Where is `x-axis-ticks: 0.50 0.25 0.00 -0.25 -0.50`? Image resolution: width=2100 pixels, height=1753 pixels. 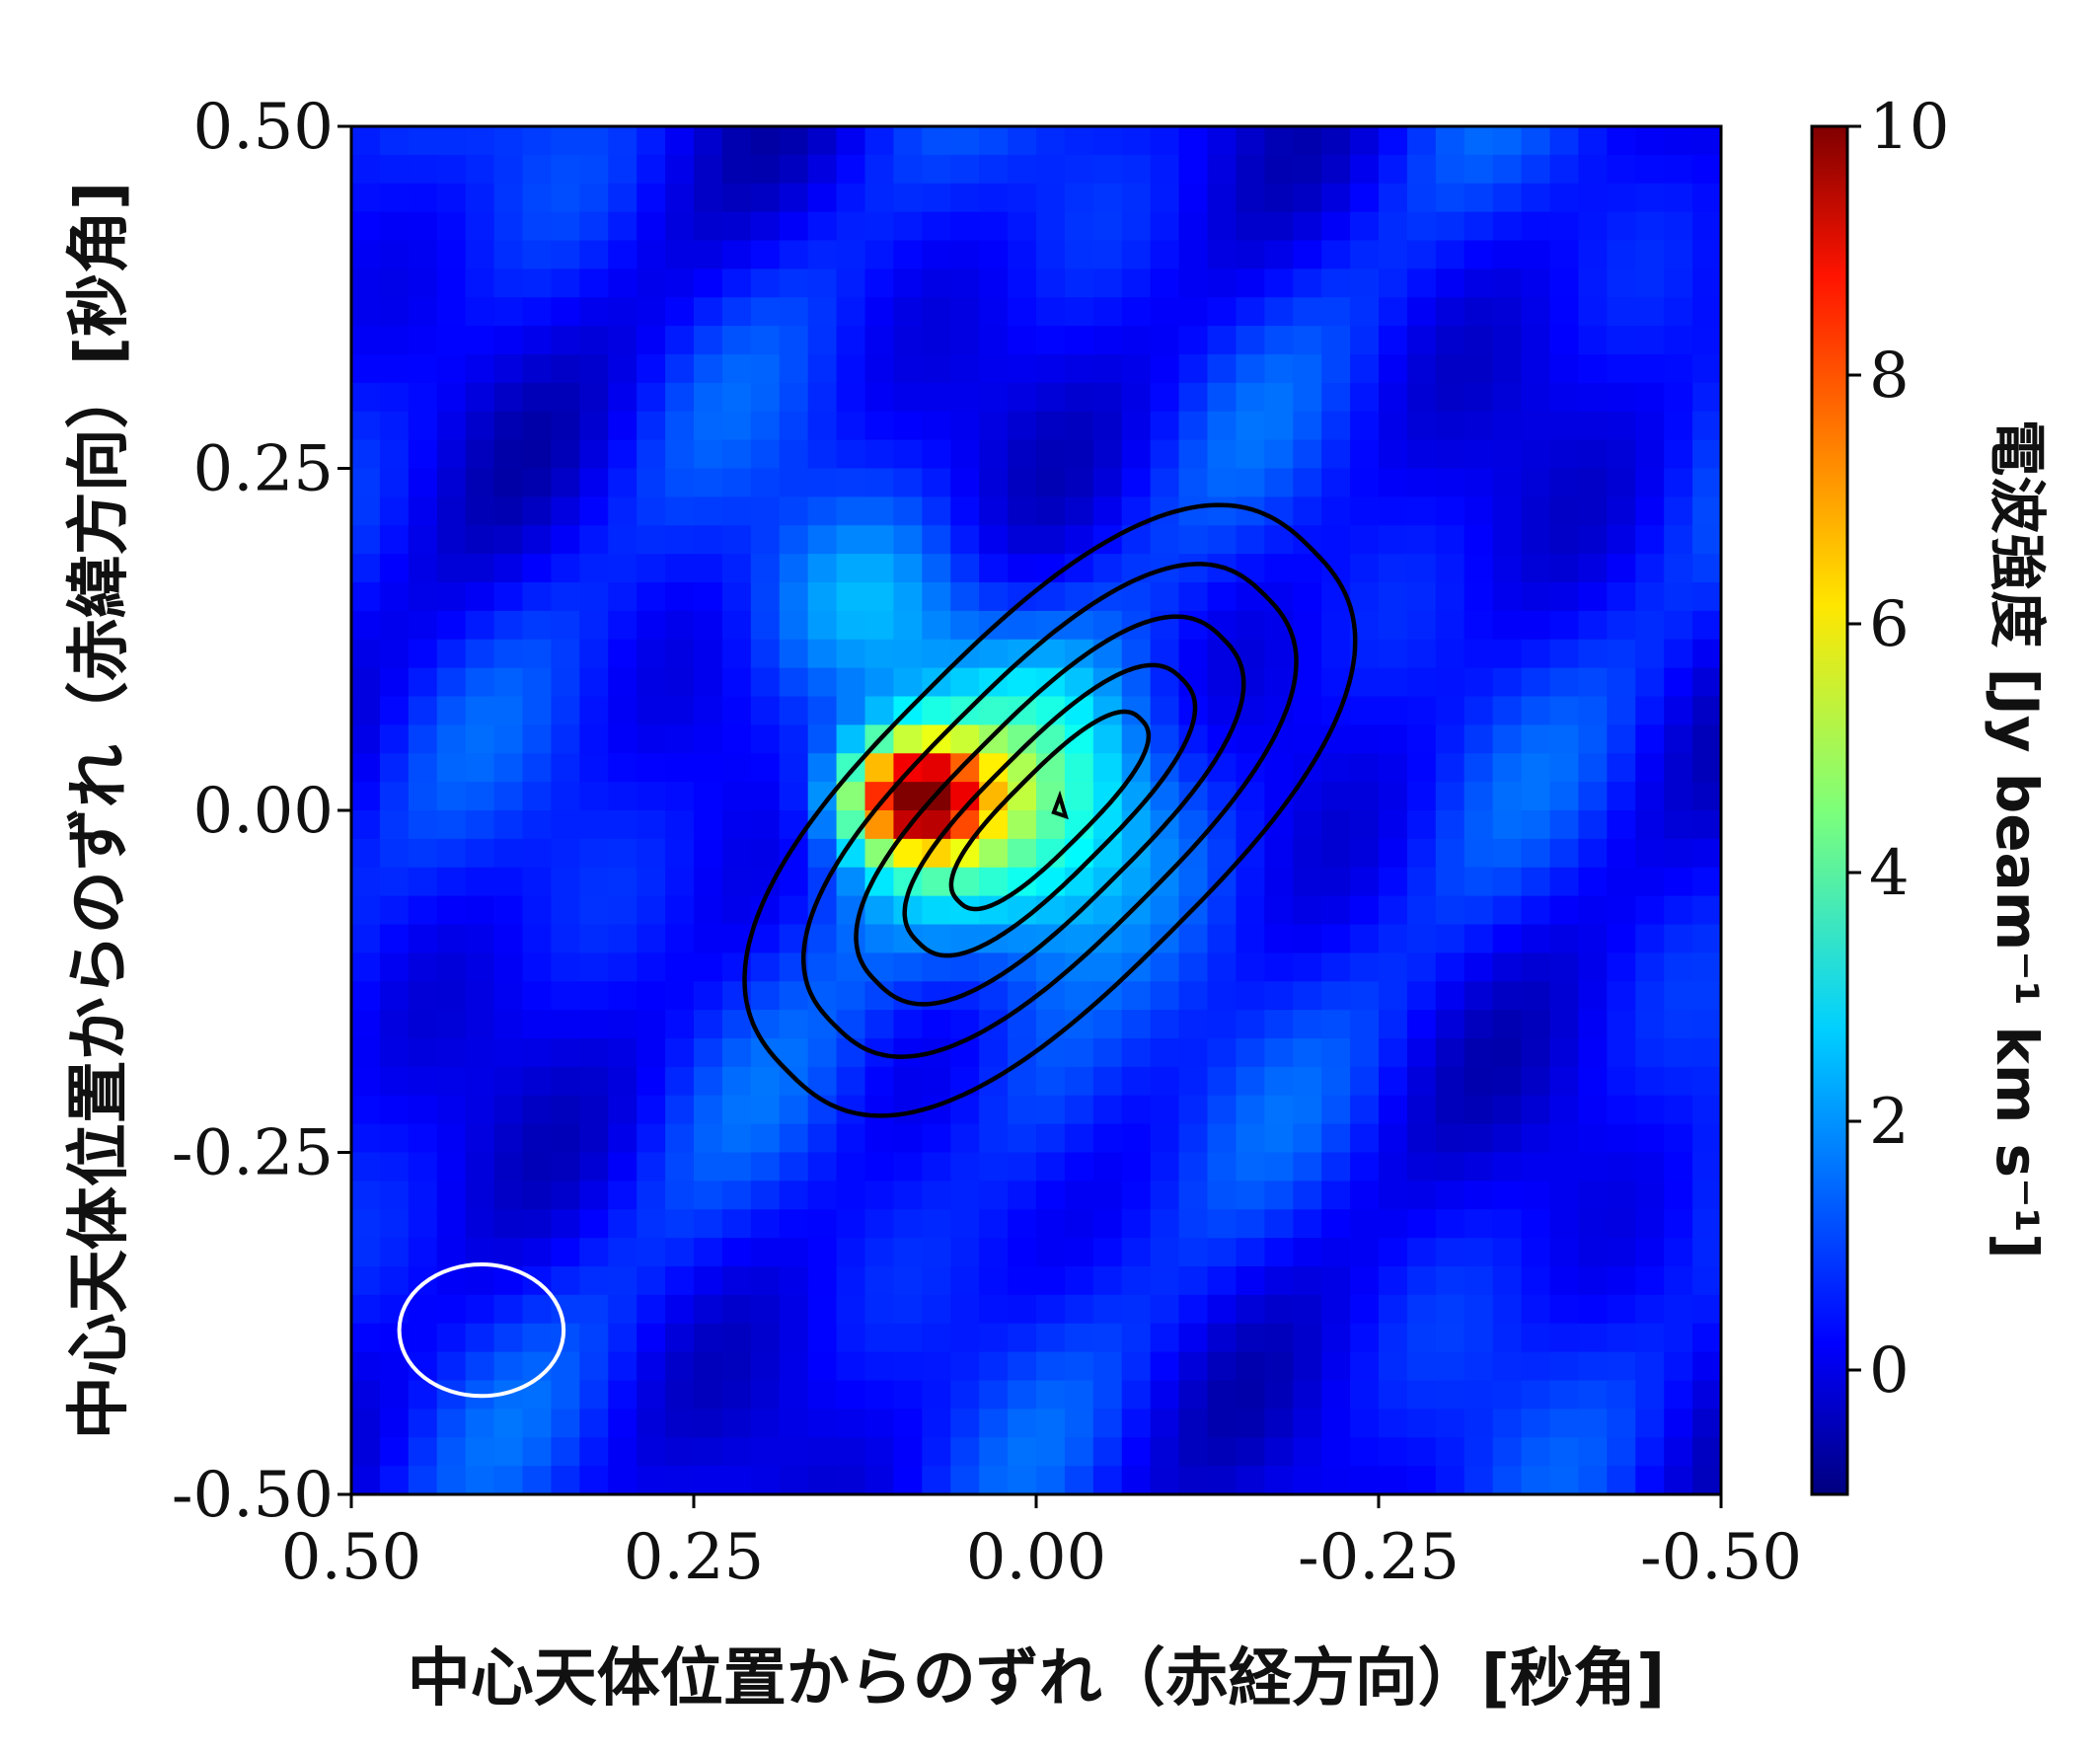
x-axis-ticks: 0.50 0.25 0.00 -0.25 -0.50 is located at coordinates (1041, 1544).